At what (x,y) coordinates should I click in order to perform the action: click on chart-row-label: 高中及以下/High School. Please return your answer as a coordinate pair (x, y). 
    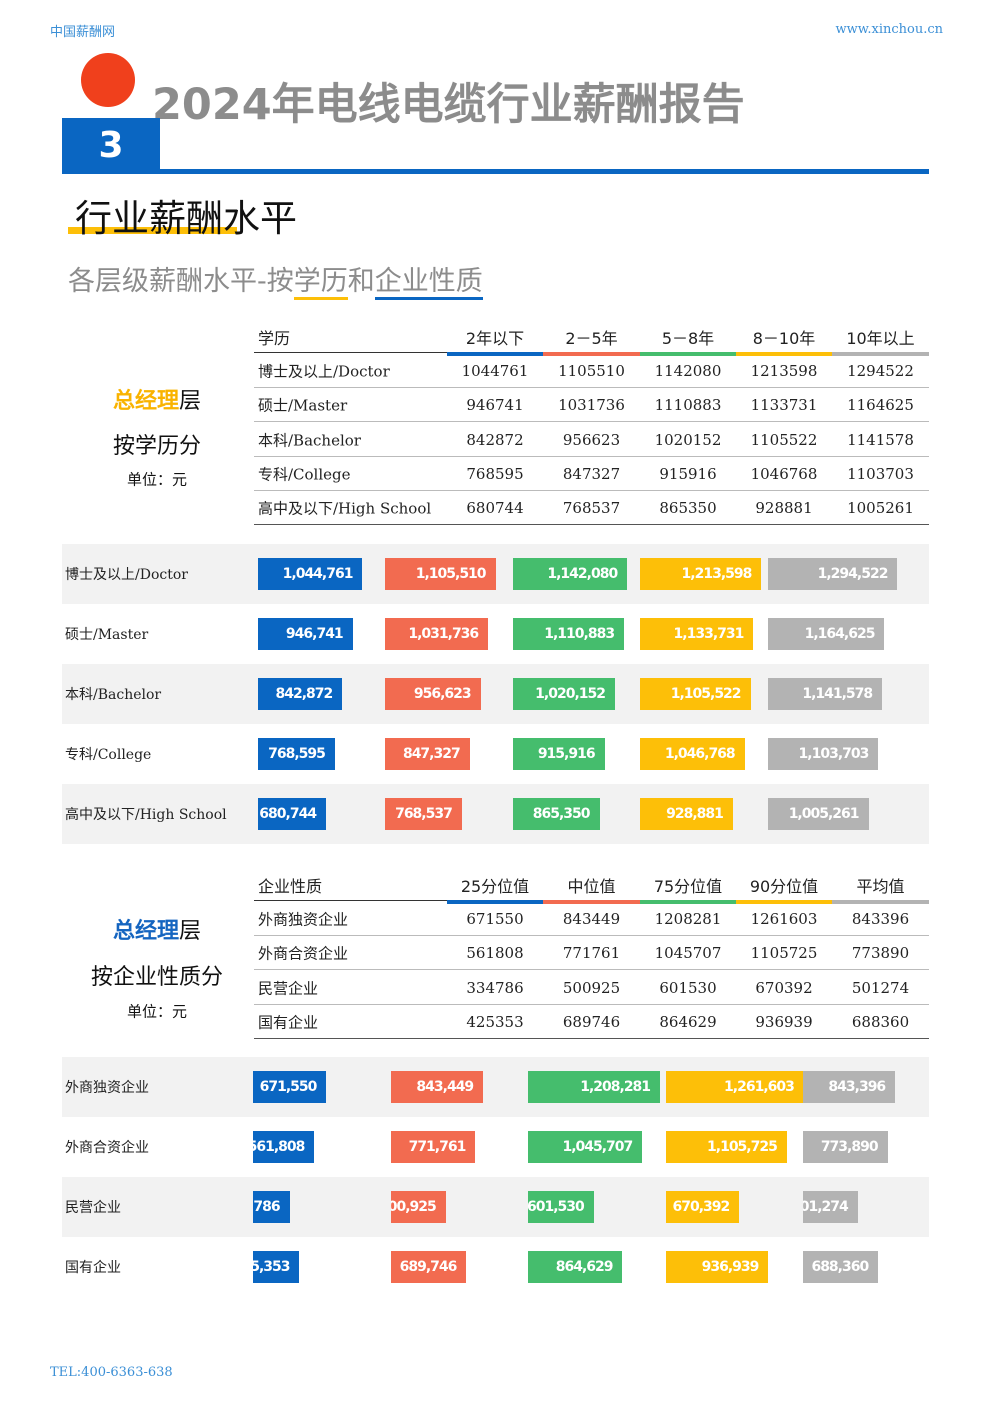
    Looking at the image, I should click on (146, 815).